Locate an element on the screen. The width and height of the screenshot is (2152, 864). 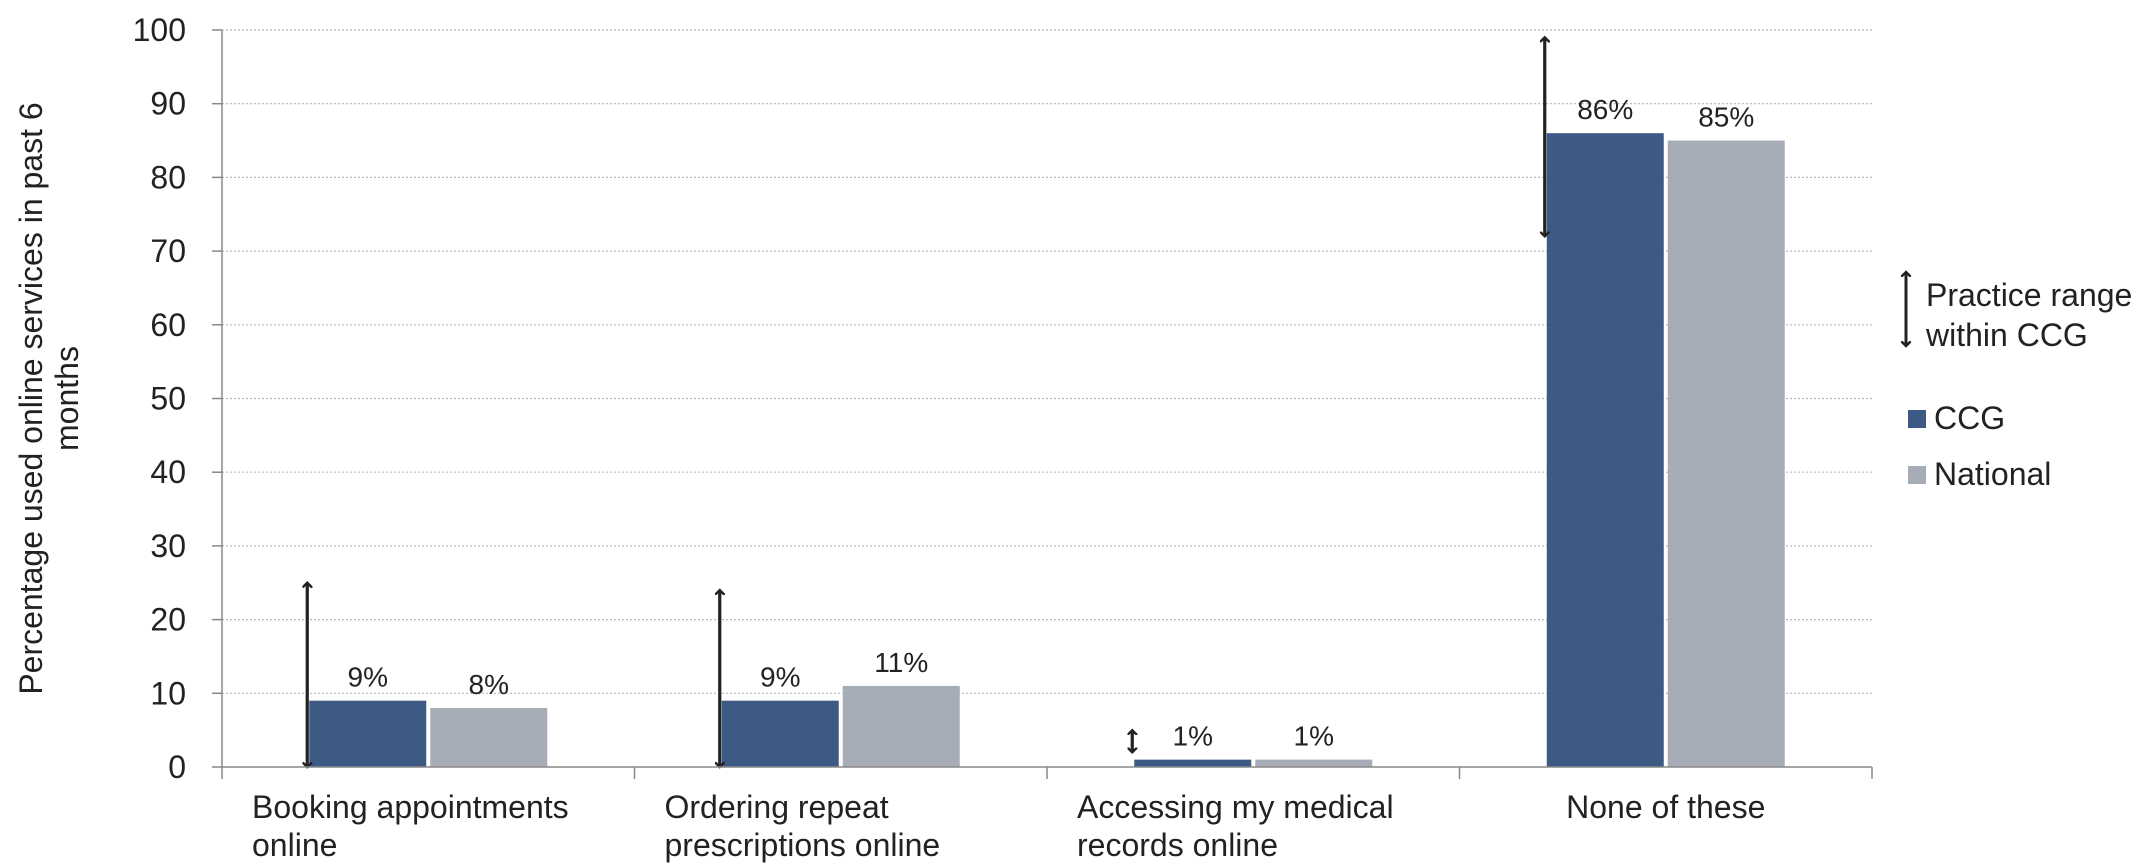
x-tick-label: Booking appointments is located at coordinates (410, 807).